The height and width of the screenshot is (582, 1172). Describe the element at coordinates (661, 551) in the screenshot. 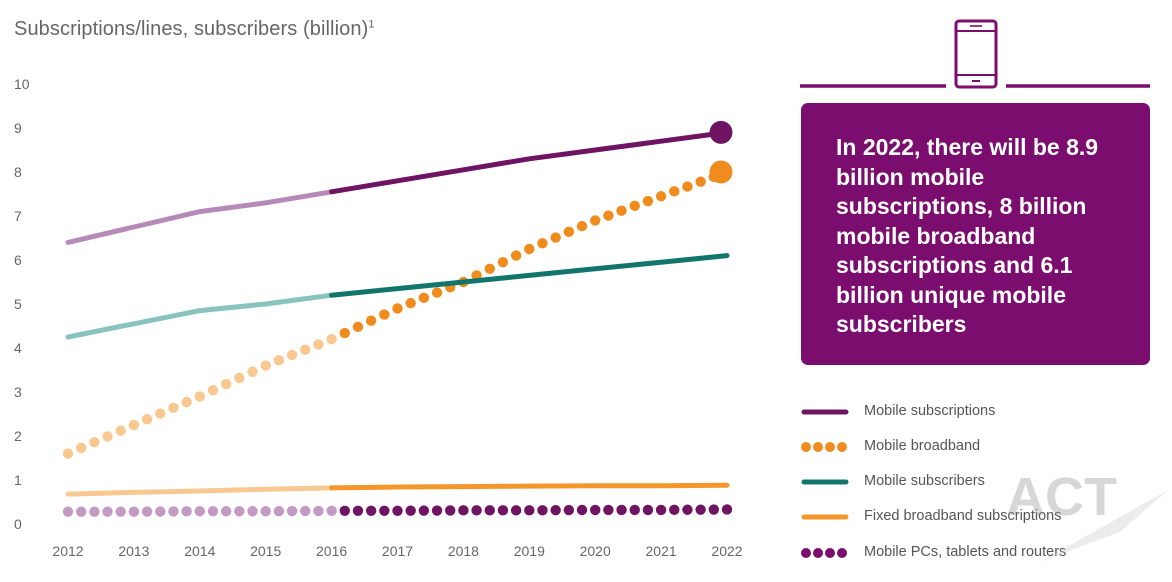

I see `x-tick-label: 2021` at that location.